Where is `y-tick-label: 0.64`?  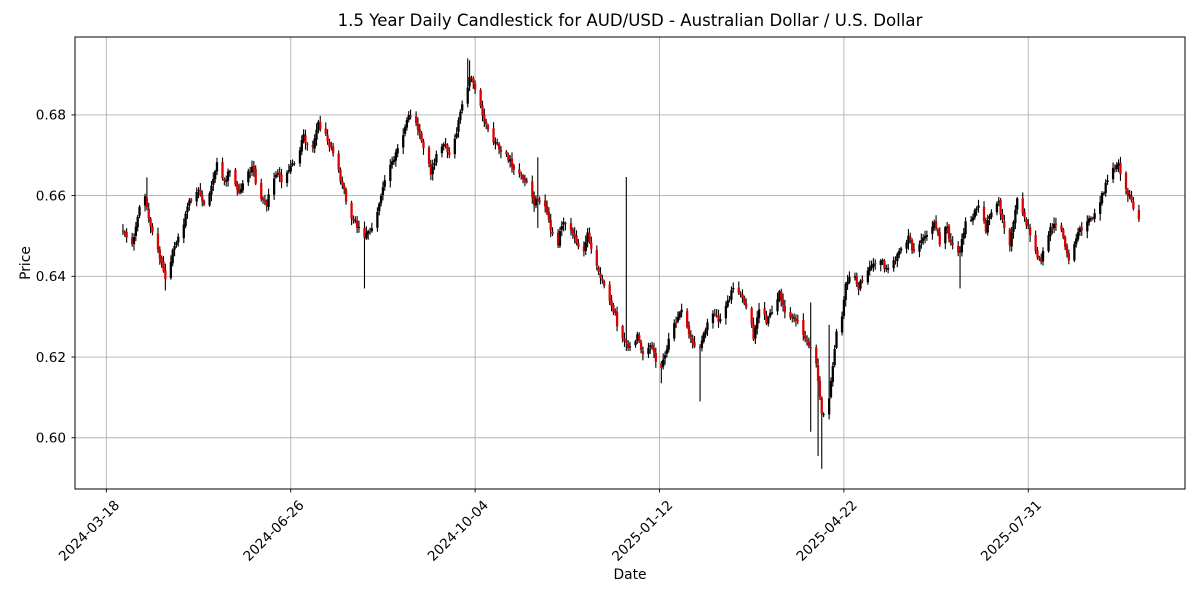 y-tick-label: 0.64 is located at coordinates (51, 277).